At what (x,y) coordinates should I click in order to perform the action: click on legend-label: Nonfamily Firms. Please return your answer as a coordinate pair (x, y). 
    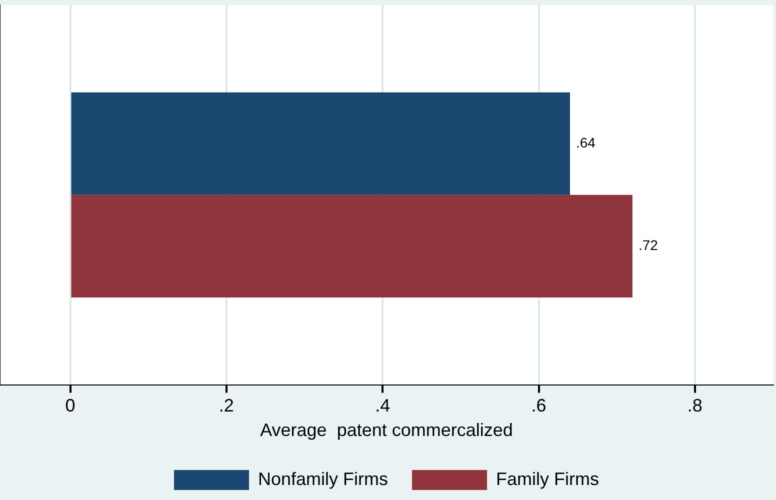
    Looking at the image, I should click on (323, 478).